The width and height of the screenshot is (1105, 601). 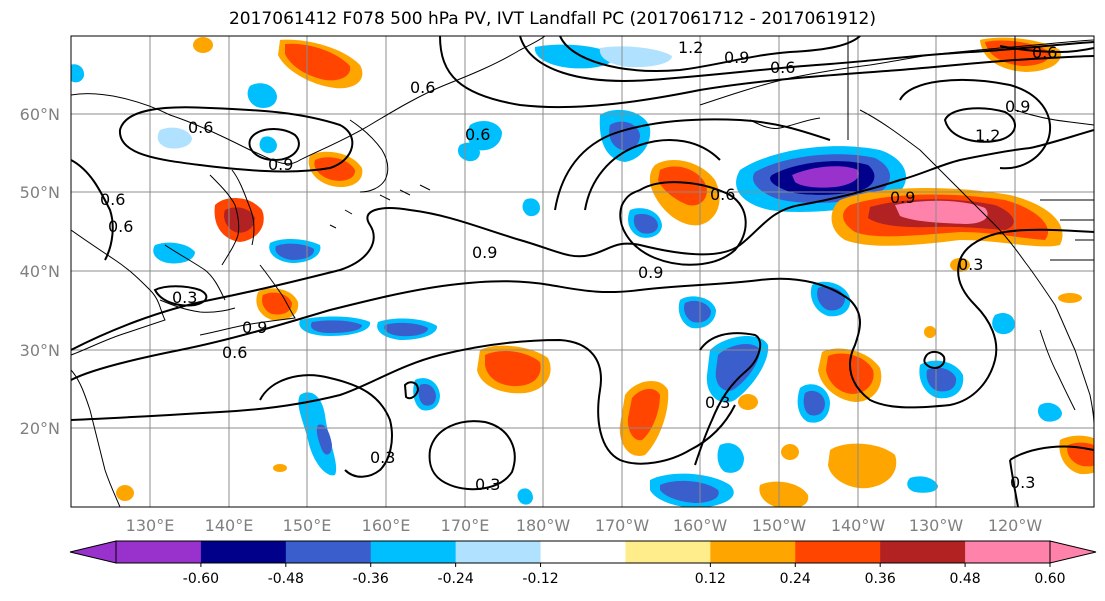 What do you see at coordinates (201, 579) in the screenshot?
I see `colorbar-tick-label: -0.60` at bounding box center [201, 579].